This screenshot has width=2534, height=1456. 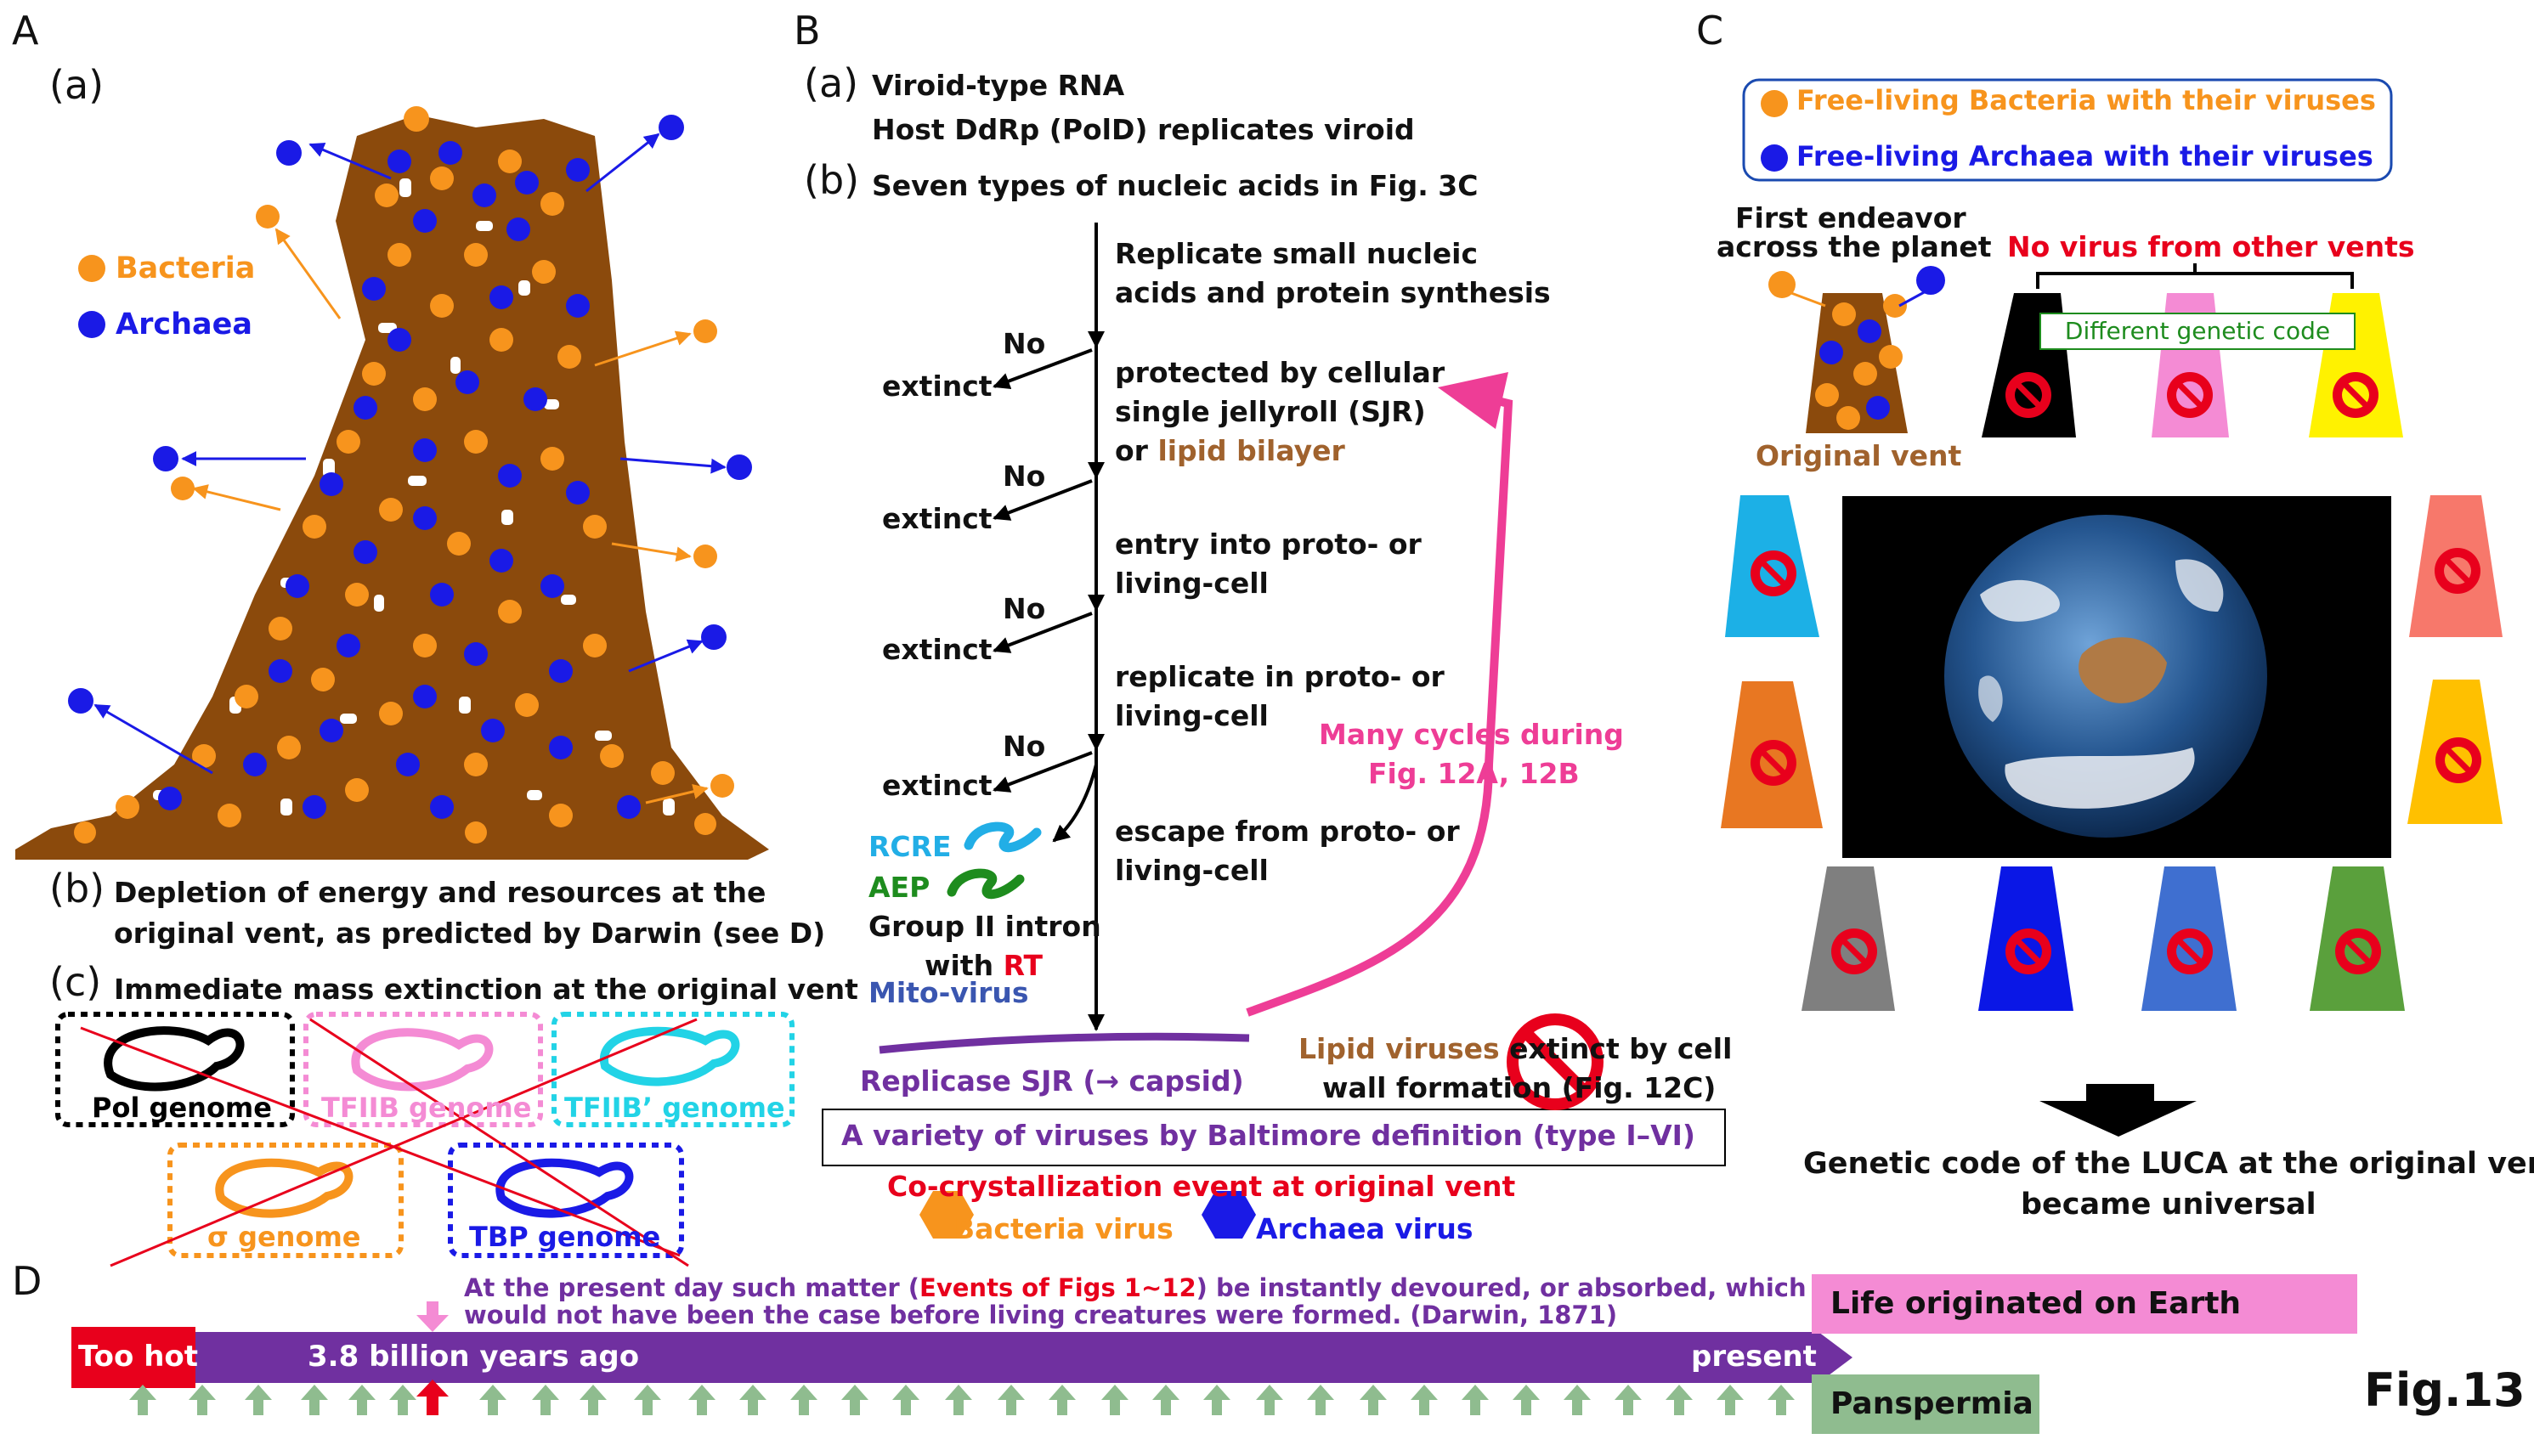 What do you see at coordinates (27, 1281) in the screenshot?
I see `panel-label-d: D` at bounding box center [27, 1281].